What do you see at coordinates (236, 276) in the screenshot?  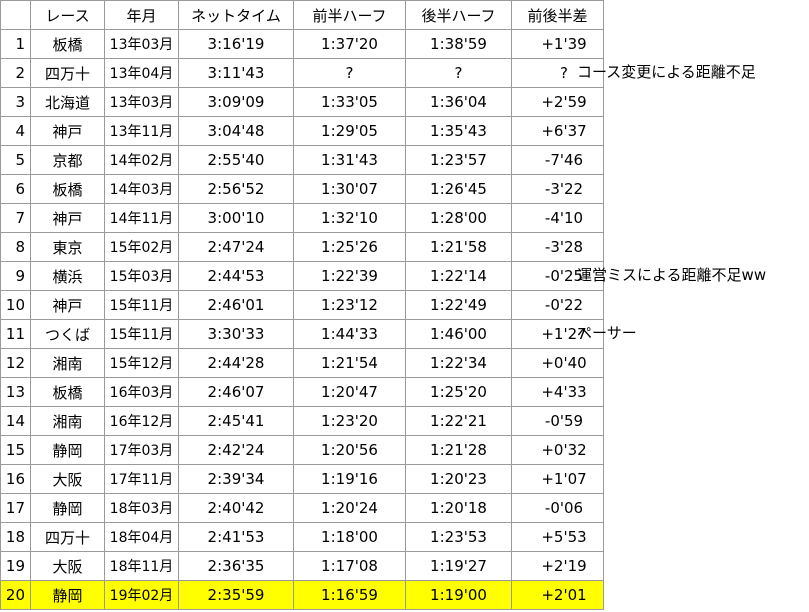 I see `cell-net-time: 2:44'53` at bounding box center [236, 276].